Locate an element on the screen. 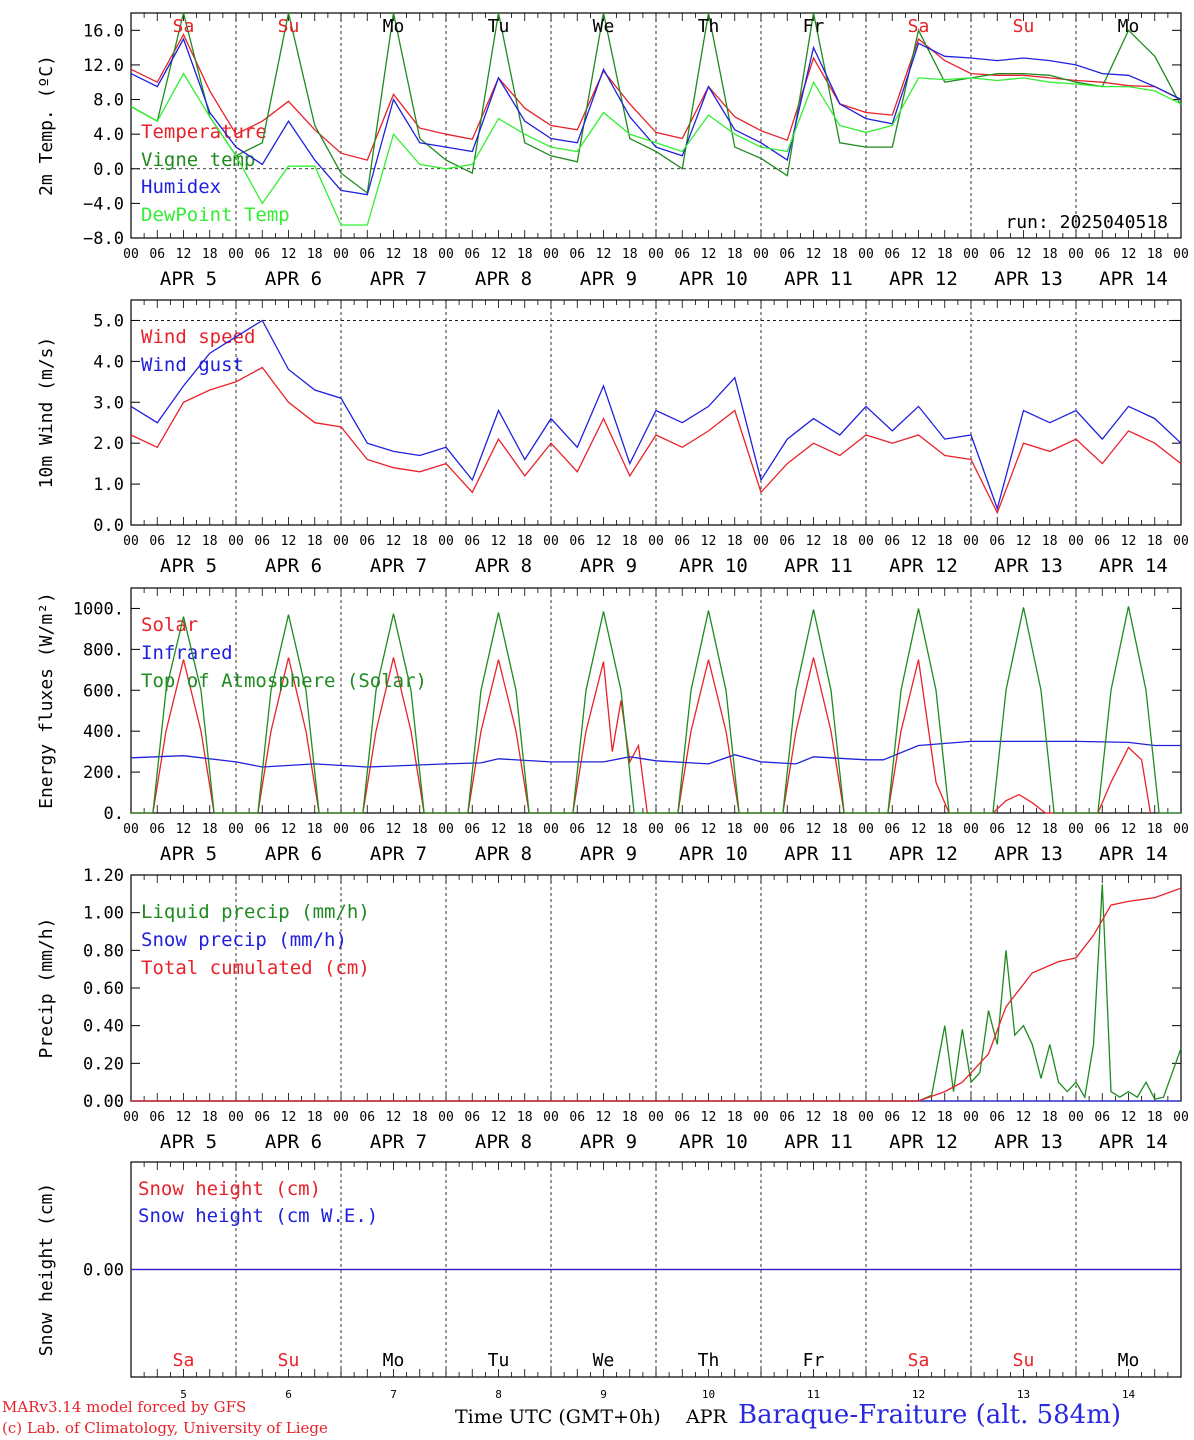 Image resolution: width=1194 pixels, height=1440 pixels. legend-entry: Top of Atmosphere (Solar) is located at coordinates (284, 681).